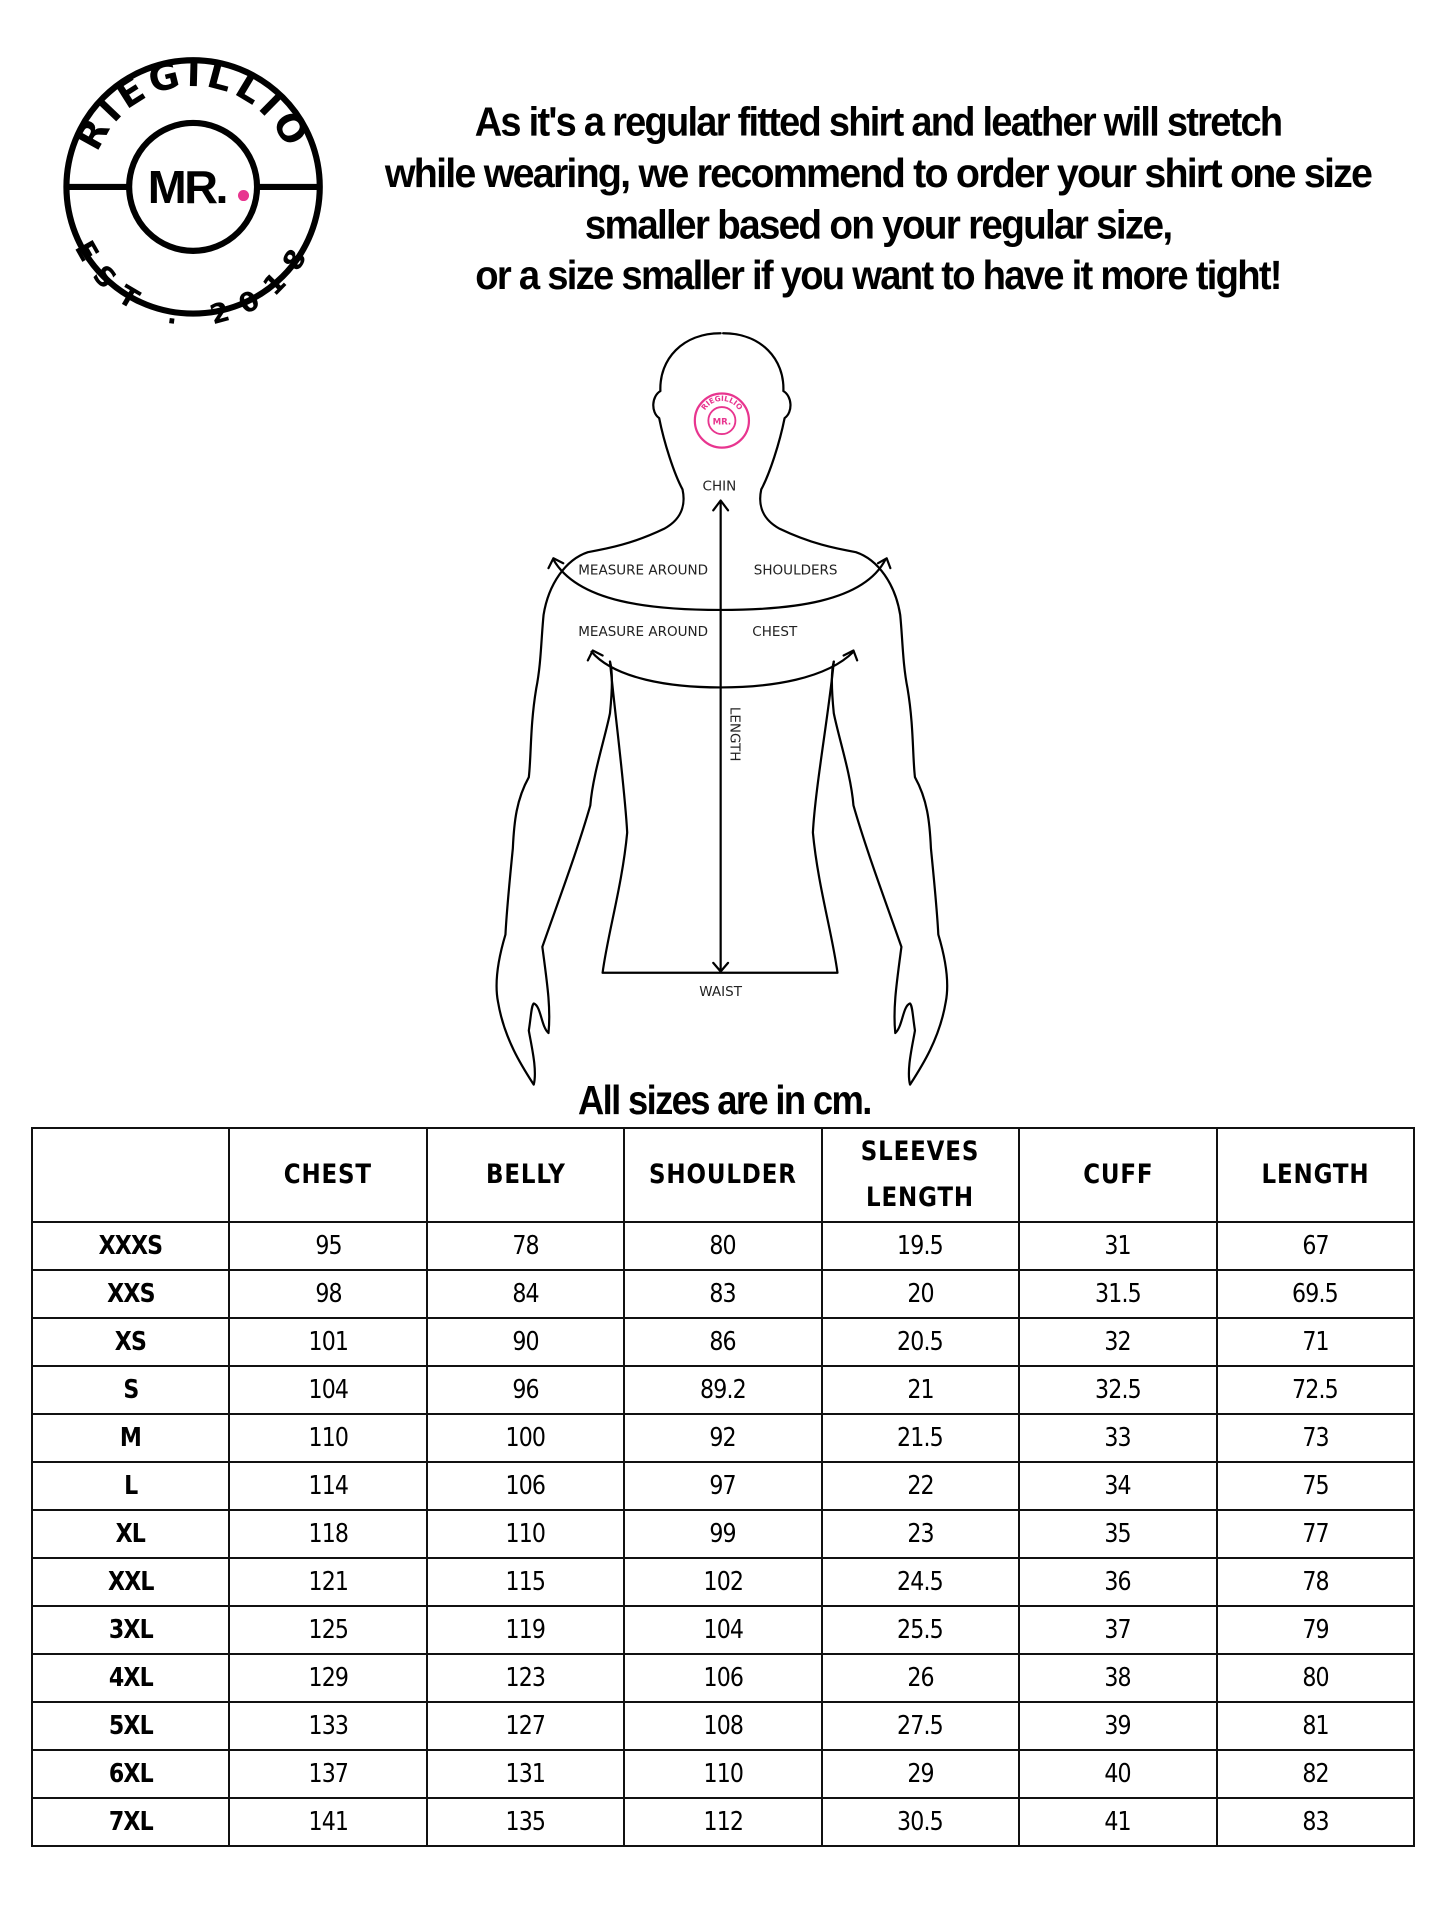  What do you see at coordinates (1118, 1342) in the screenshot?
I see `measurement-cell: 32` at bounding box center [1118, 1342].